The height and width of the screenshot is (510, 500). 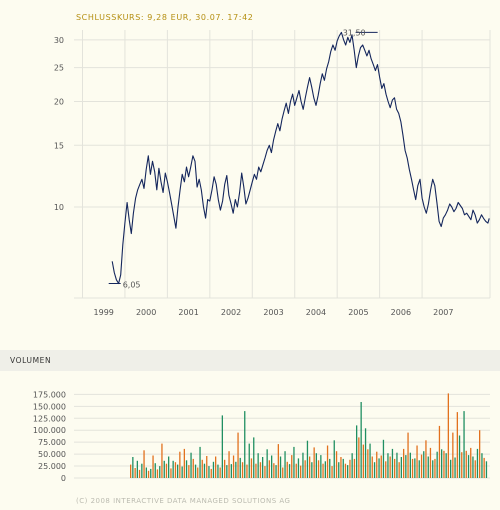 What do you see at coordinates (52, 454) in the screenshot?
I see `volume-tick-label: 50.000` at bounding box center [52, 454].